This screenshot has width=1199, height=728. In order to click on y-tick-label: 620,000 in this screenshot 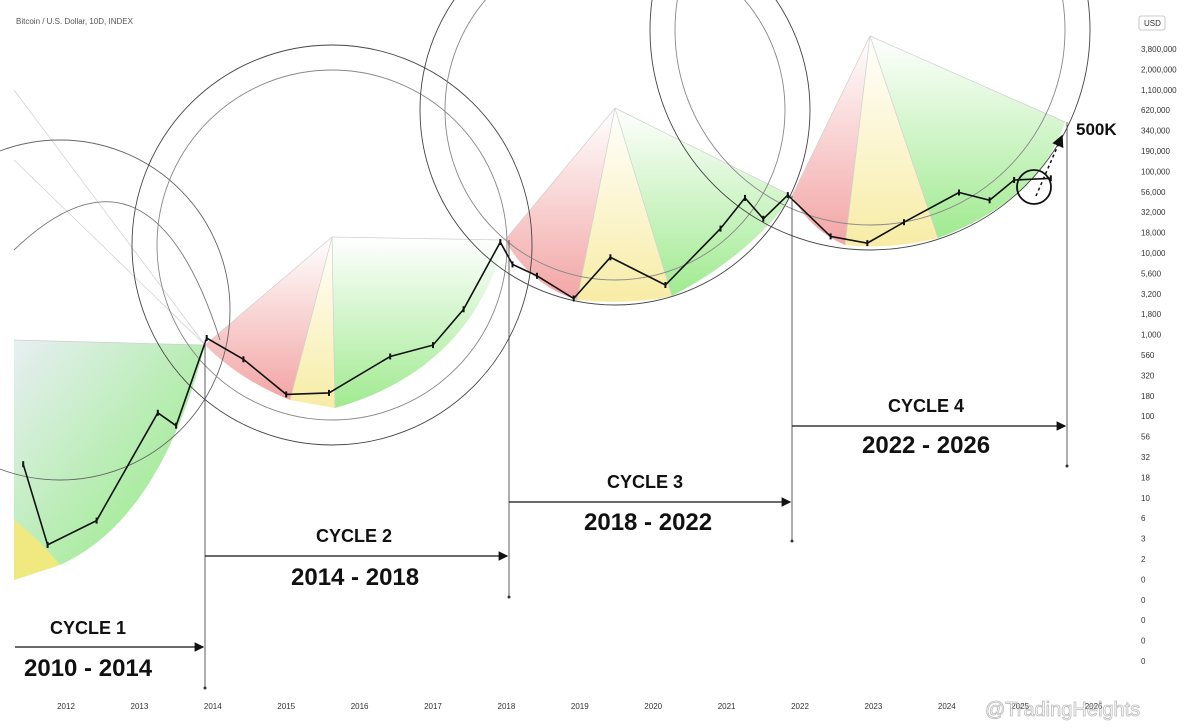, I will do `click(1155, 110)`.